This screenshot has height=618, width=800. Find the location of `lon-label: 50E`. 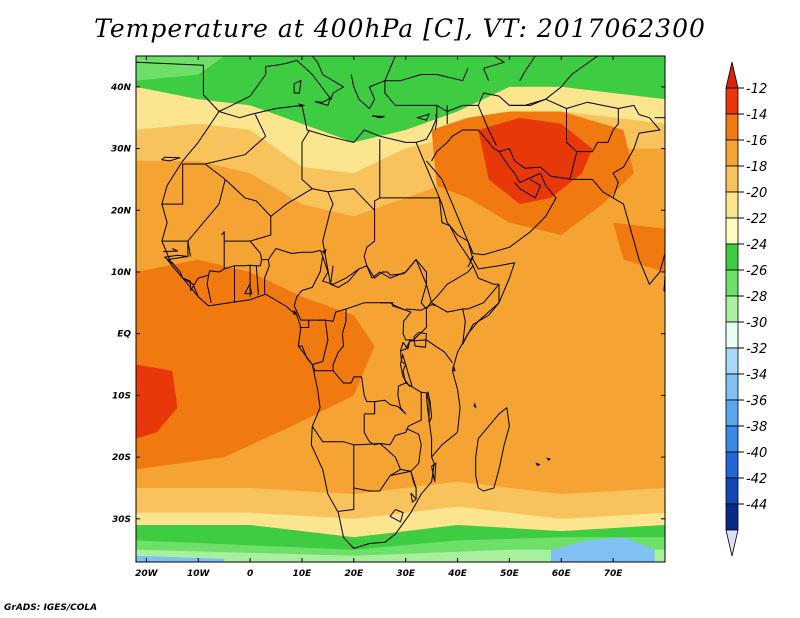

lon-label: 50E is located at coordinates (510, 574).